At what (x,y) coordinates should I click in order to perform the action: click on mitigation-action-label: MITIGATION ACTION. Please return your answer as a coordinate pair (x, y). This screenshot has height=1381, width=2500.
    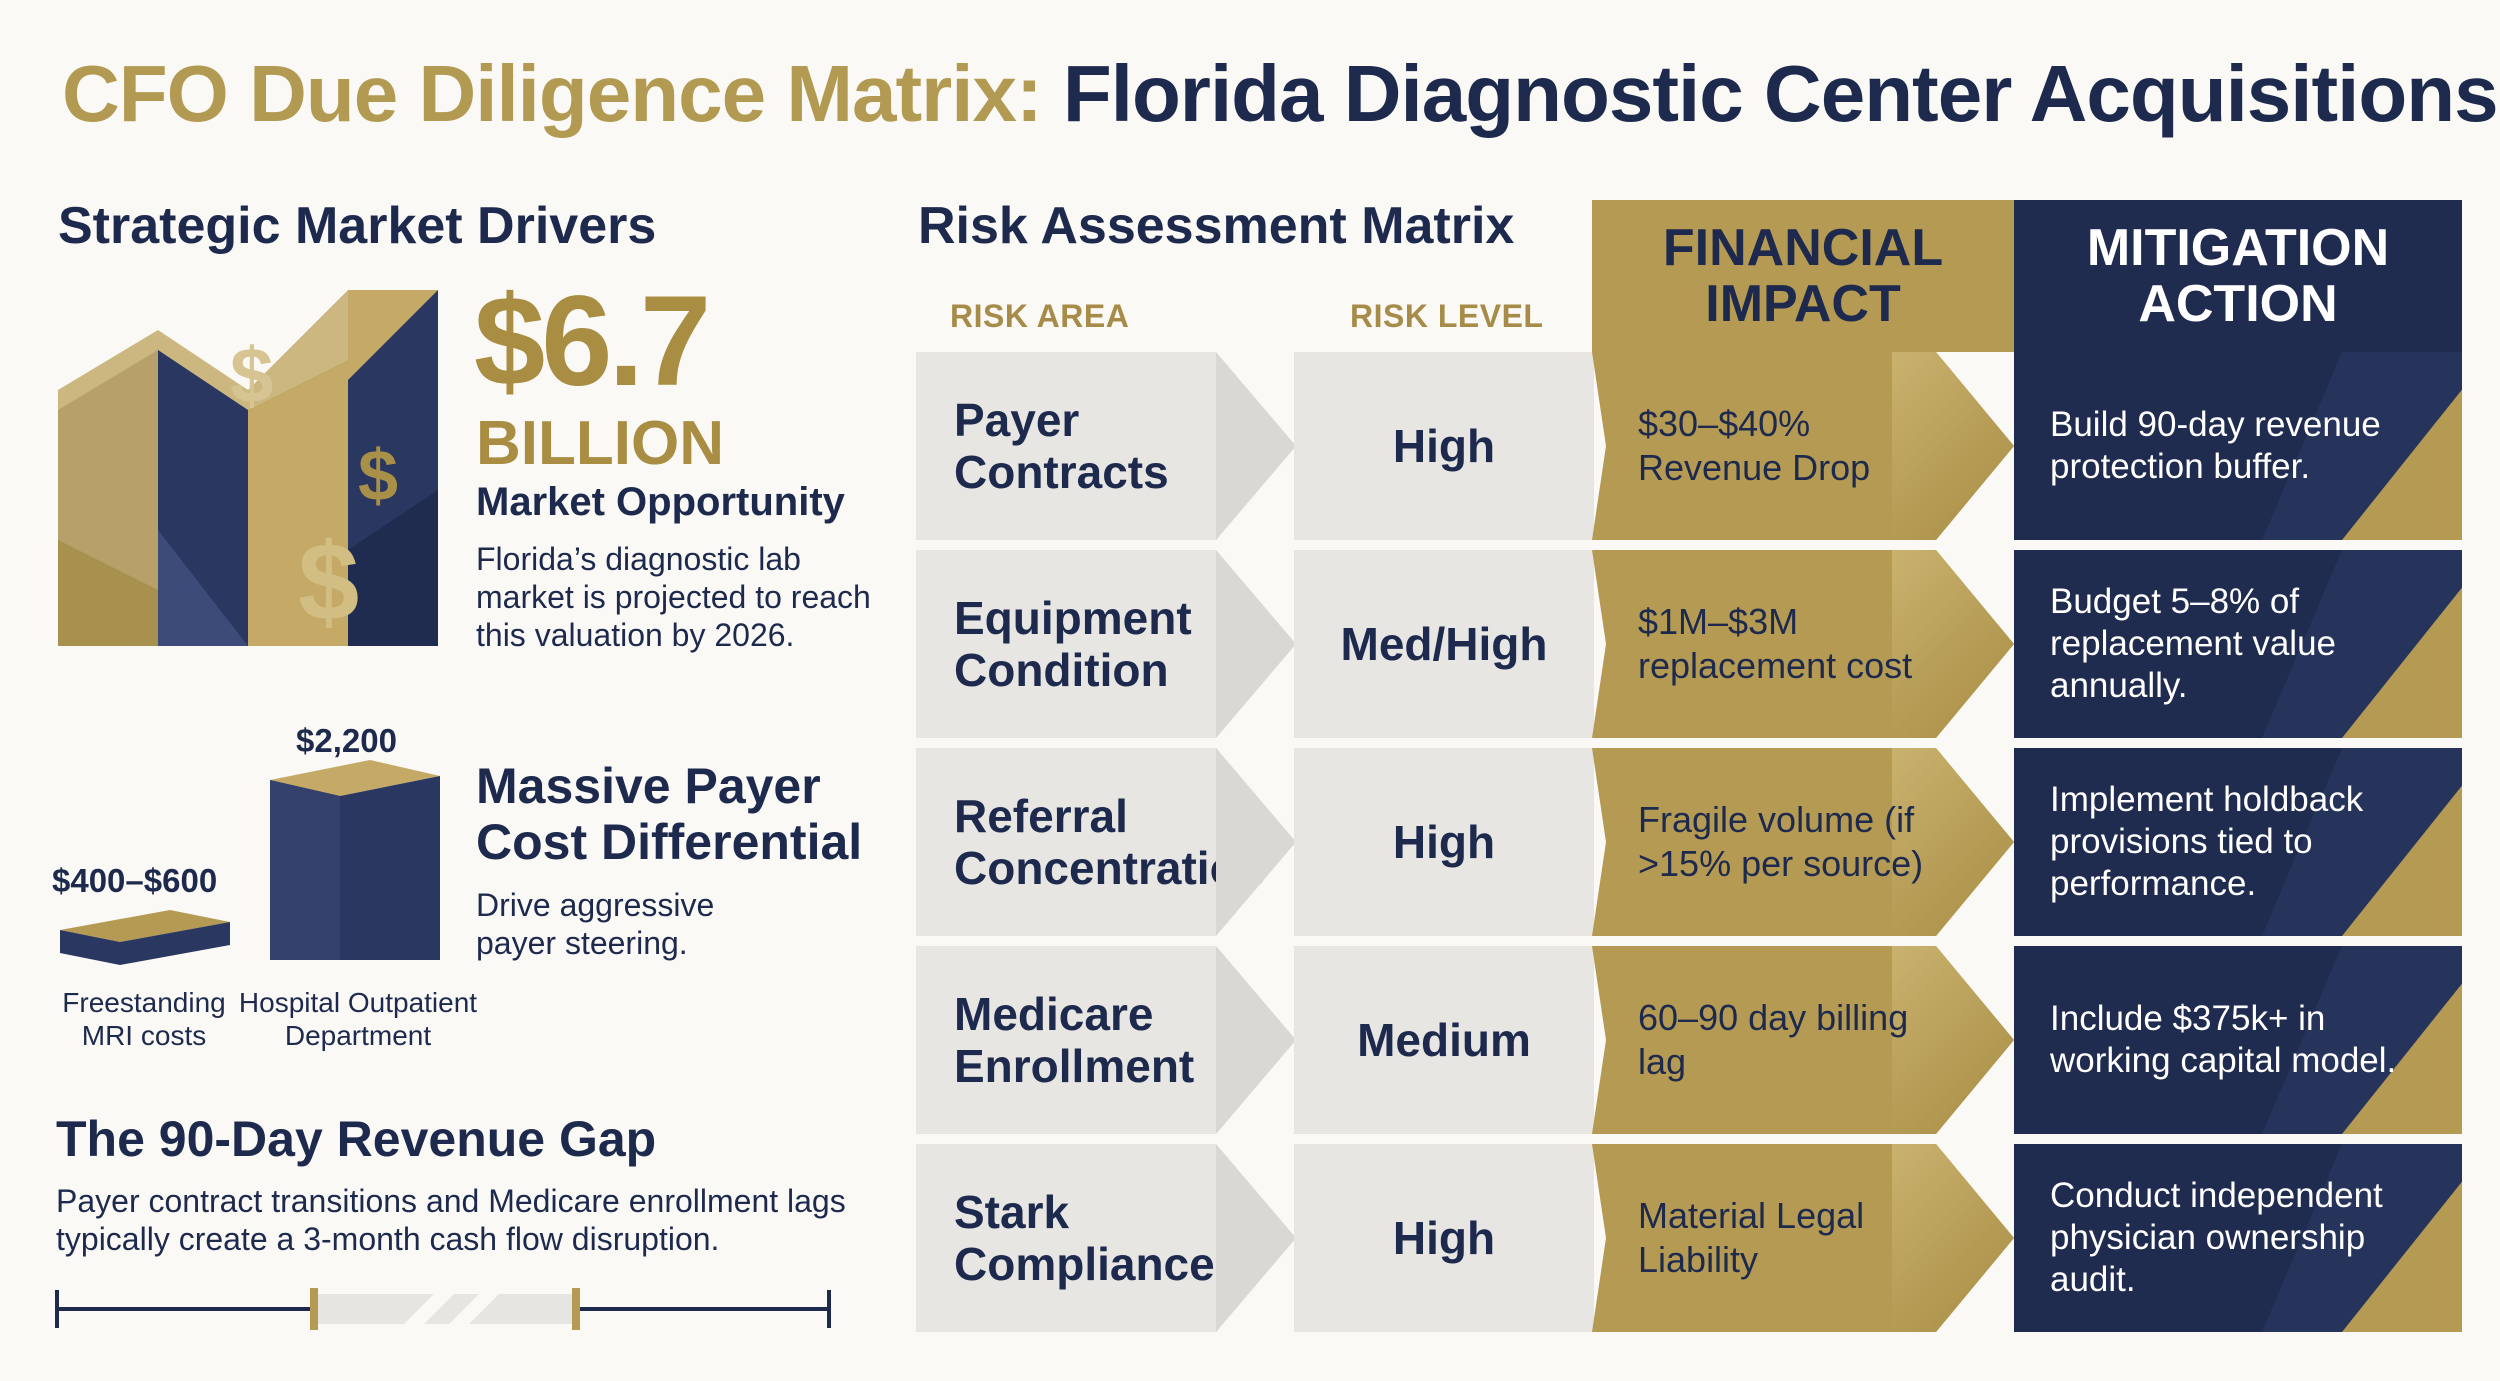
    Looking at the image, I should click on (2238, 276).